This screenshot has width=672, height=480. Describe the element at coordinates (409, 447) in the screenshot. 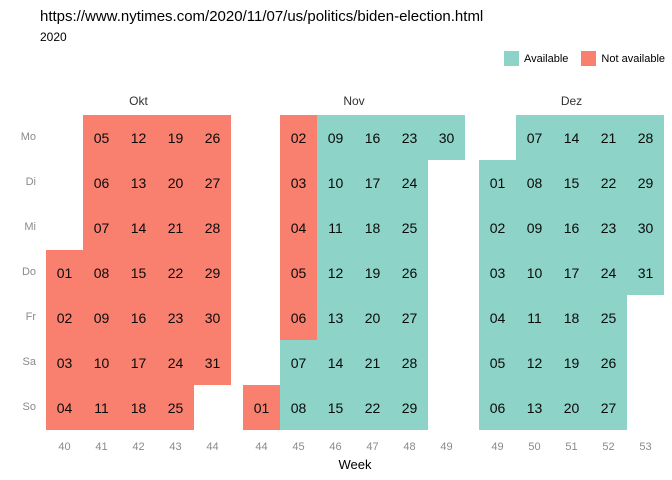

I see `week-axis-label: 48` at that location.